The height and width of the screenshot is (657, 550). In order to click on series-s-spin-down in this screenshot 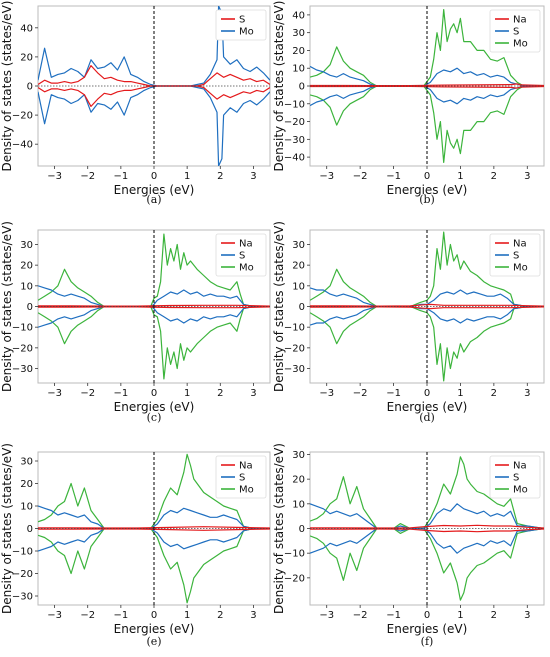, I will do `click(154, 316)`.